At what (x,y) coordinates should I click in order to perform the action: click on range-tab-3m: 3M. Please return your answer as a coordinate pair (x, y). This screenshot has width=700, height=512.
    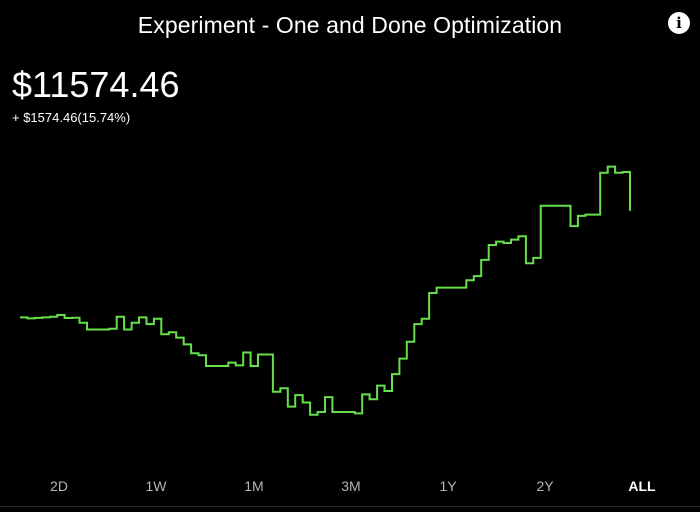
    Looking at the image, I should click on (351, 486).